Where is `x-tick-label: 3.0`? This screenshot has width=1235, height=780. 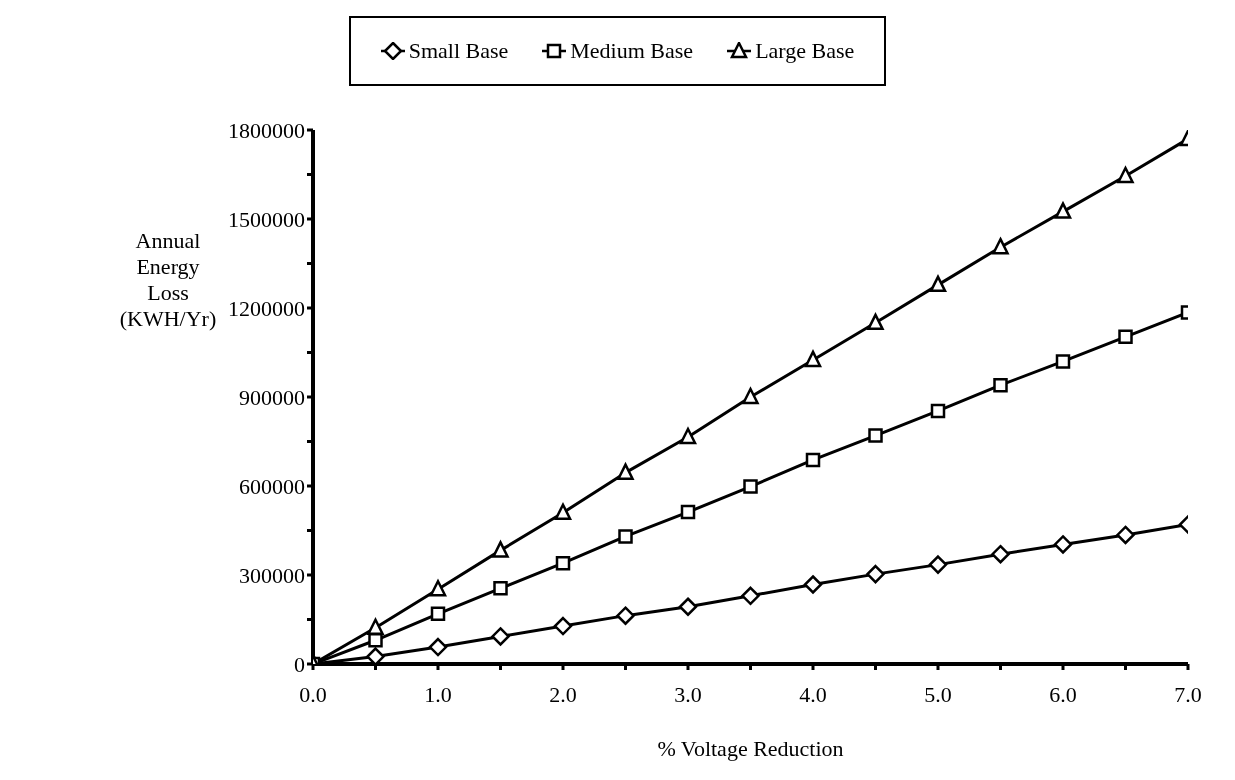 x-tick-label: 3.0 is located at coordinates (688, 694).